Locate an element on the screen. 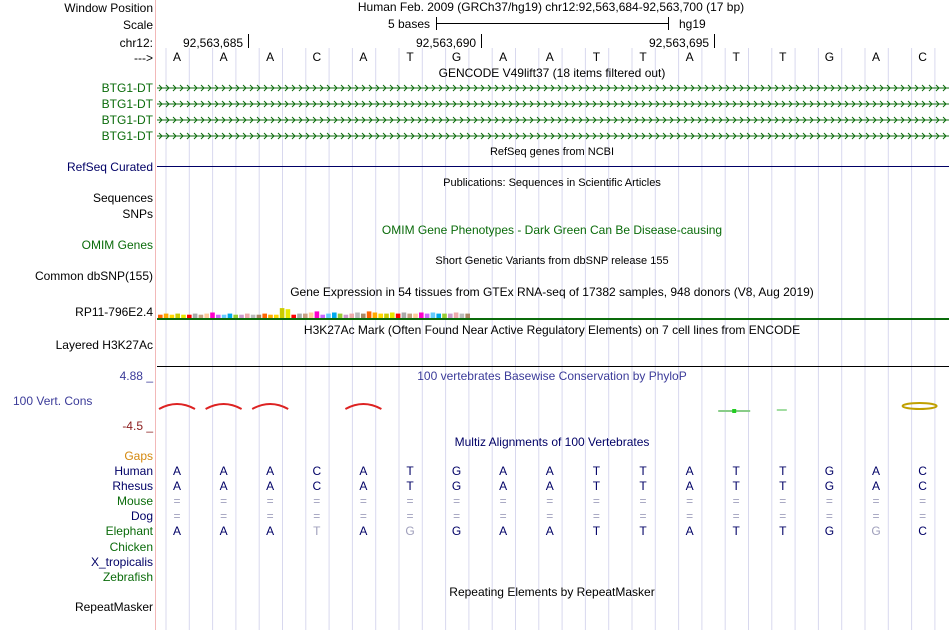  window-position-label: Window Position is located at coordinates (108, 8).